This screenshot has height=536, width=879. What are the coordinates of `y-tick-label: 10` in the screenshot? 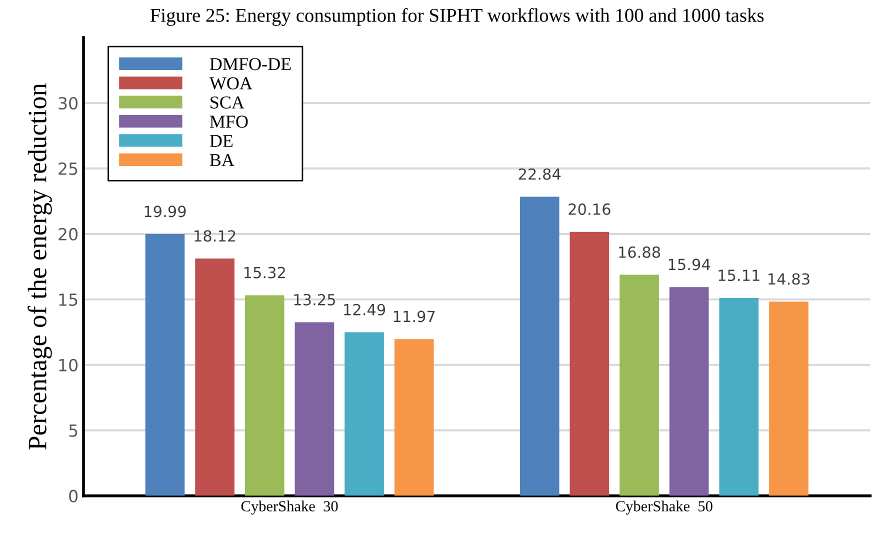 It's located at (68, 365).